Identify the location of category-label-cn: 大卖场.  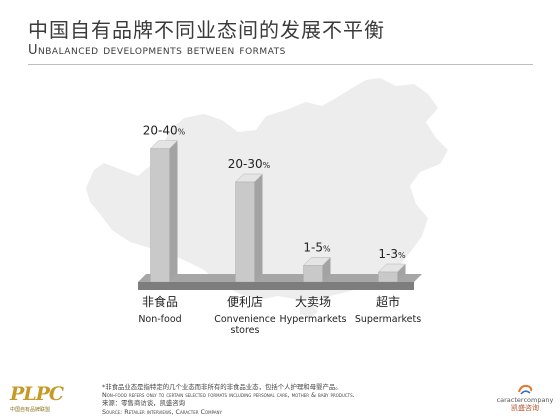
(313, 302).